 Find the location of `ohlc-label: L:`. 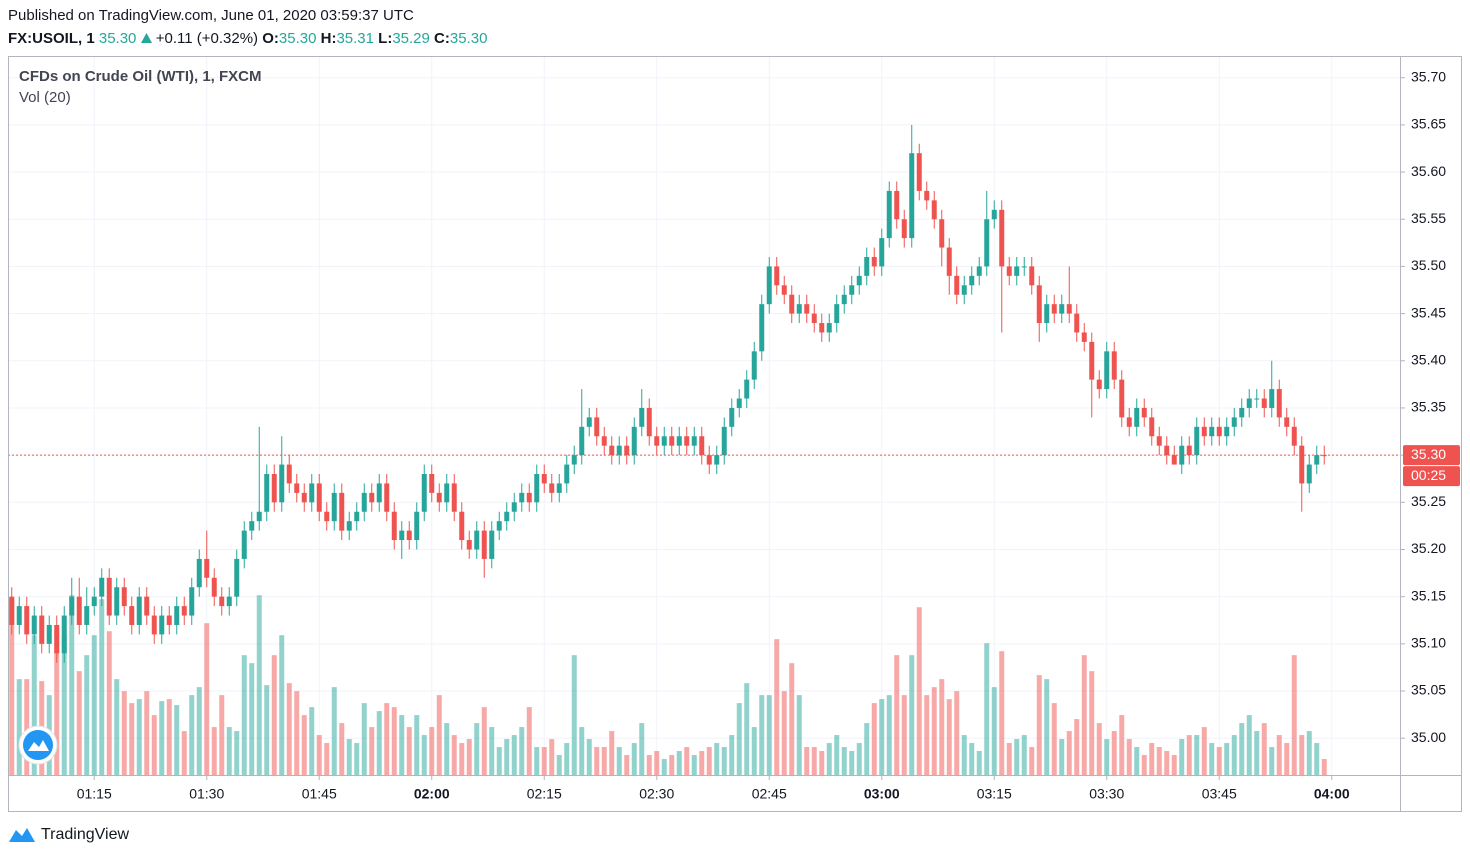

ohlc-label: L: is located at coordinates (385, 38).